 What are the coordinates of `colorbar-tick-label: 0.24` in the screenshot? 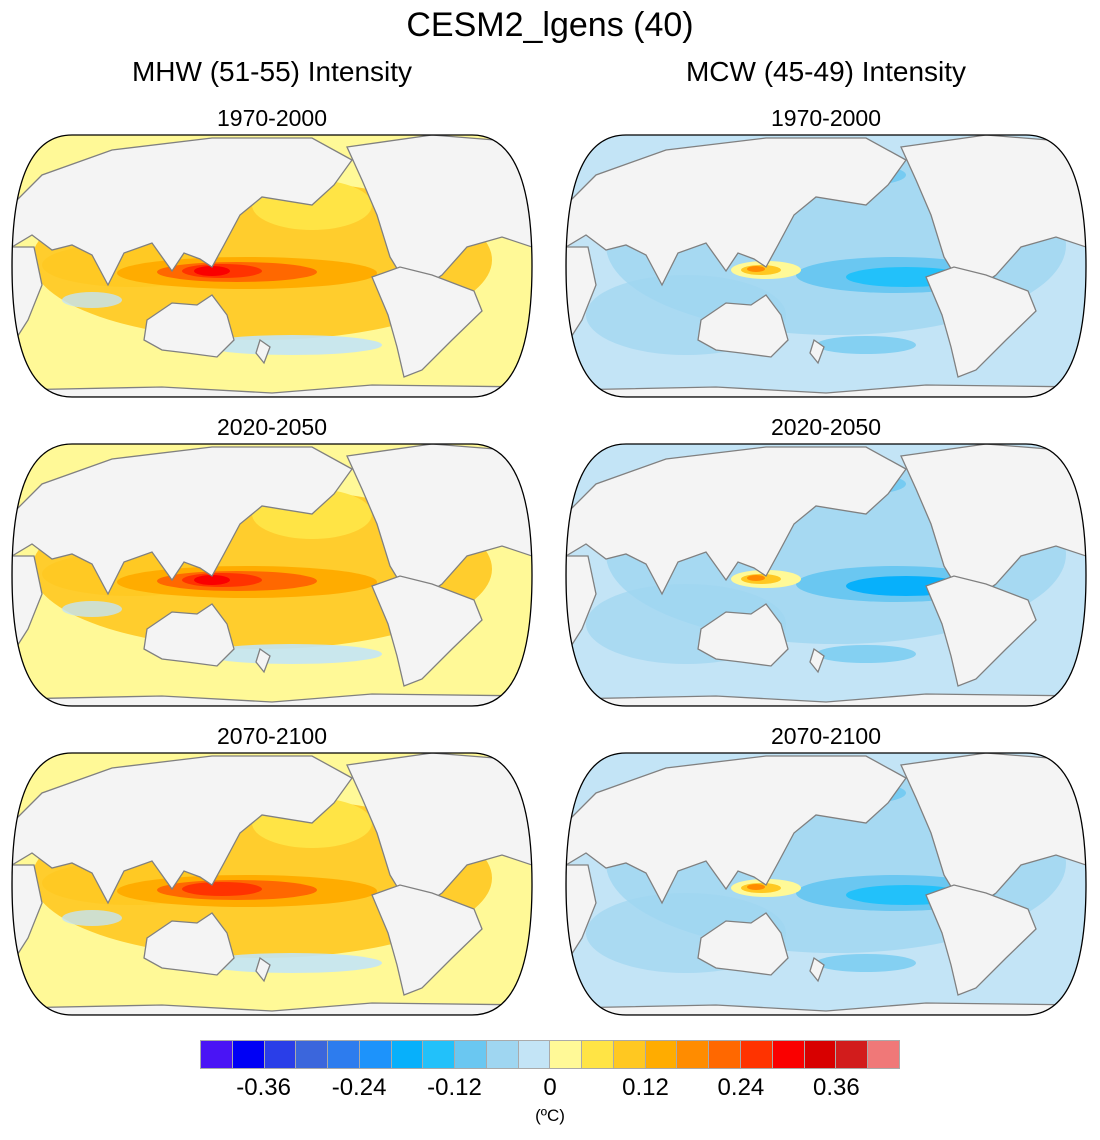 It's located at (741, 1087).